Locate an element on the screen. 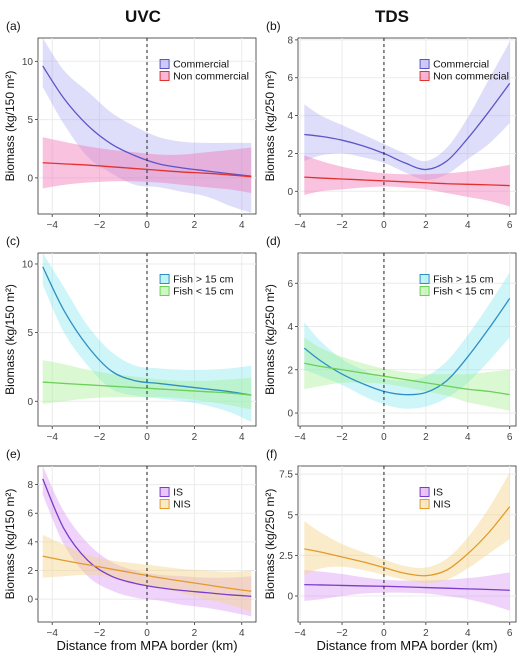  y-tick-label: 2.5 is located at coordinates (286, 556).